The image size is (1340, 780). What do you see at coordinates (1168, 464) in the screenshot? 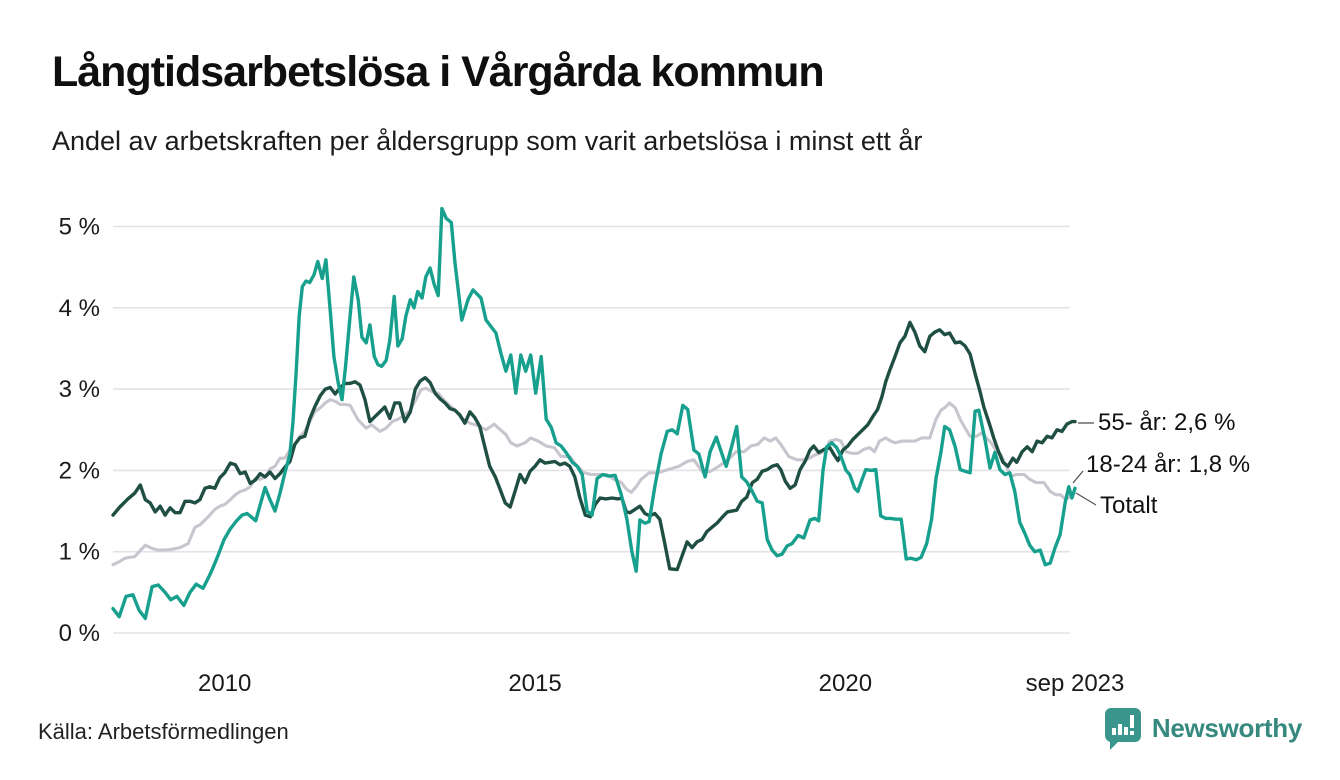
I see `series-end-label-18-24-r: 18-24 år: 1,8 %` at bounding box center [1168, 464].